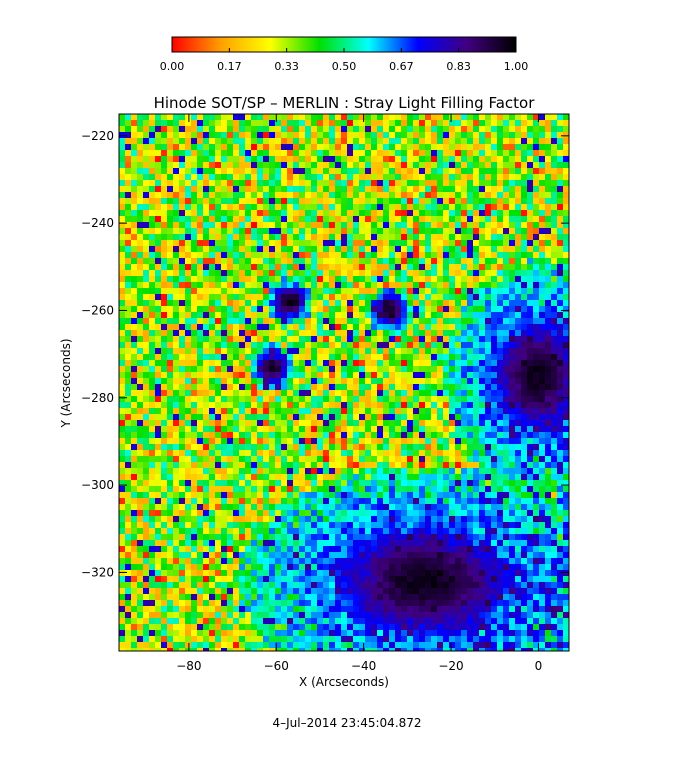  What do you see at coordinates (97, 572) in the screenshot?
I see `y-tick-label: −320` at bounding box center [97, 572].